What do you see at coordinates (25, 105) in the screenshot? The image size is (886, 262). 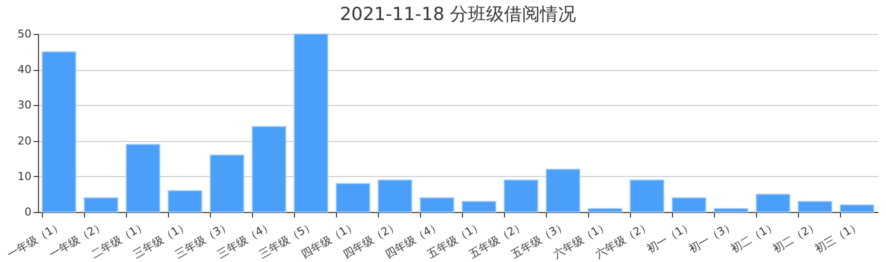 I see `y-tick-label: 30` at bounding box center [25, 105].